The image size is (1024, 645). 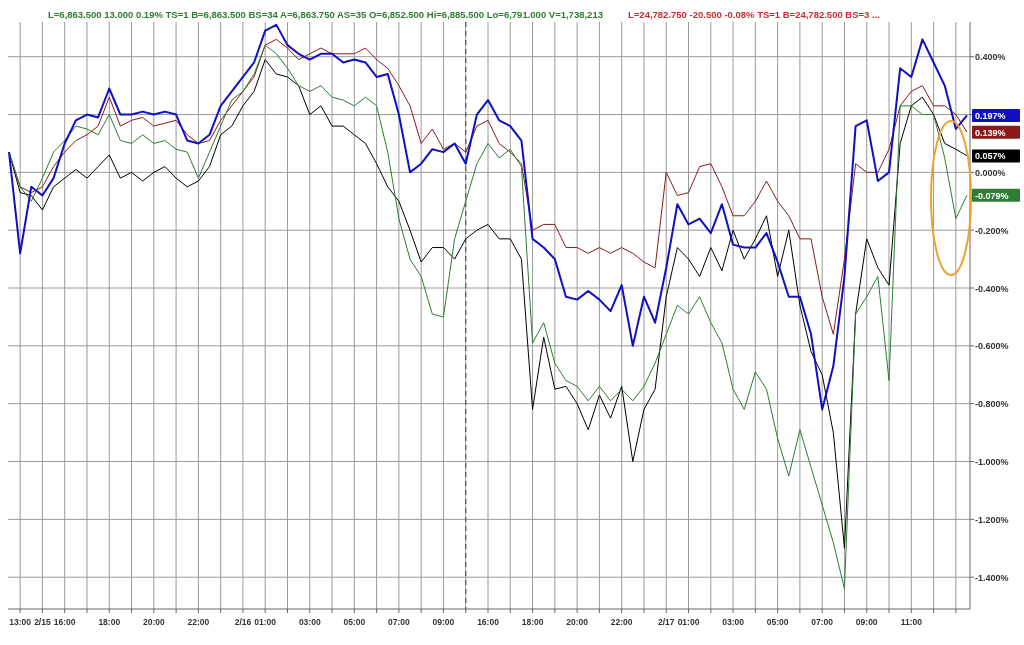 I want to click on x-tick-label: 11:00, so click(x=911, y=622).